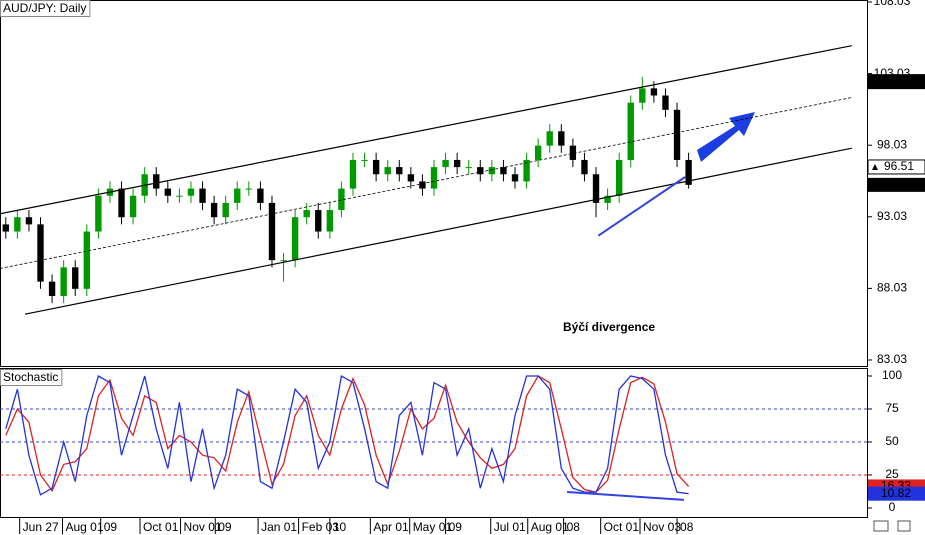 The height and width of the screenshot is (535, 925). I want to click on last-price-label: 95.26, so click(896, 184).